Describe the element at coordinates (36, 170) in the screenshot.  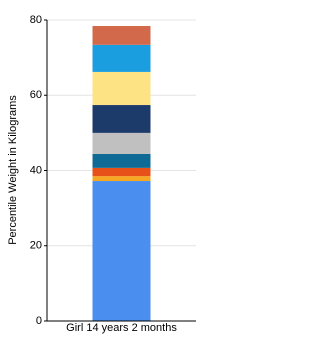
I see `y-tick-label: 40` at that location.